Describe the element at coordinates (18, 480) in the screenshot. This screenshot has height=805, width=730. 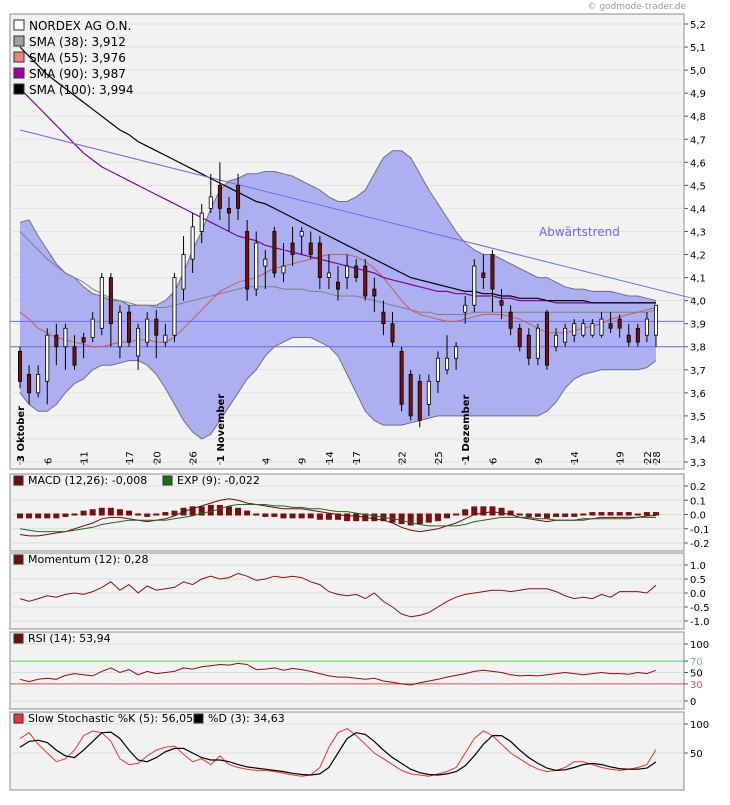
I see `macd-legend-swatch` at that location.